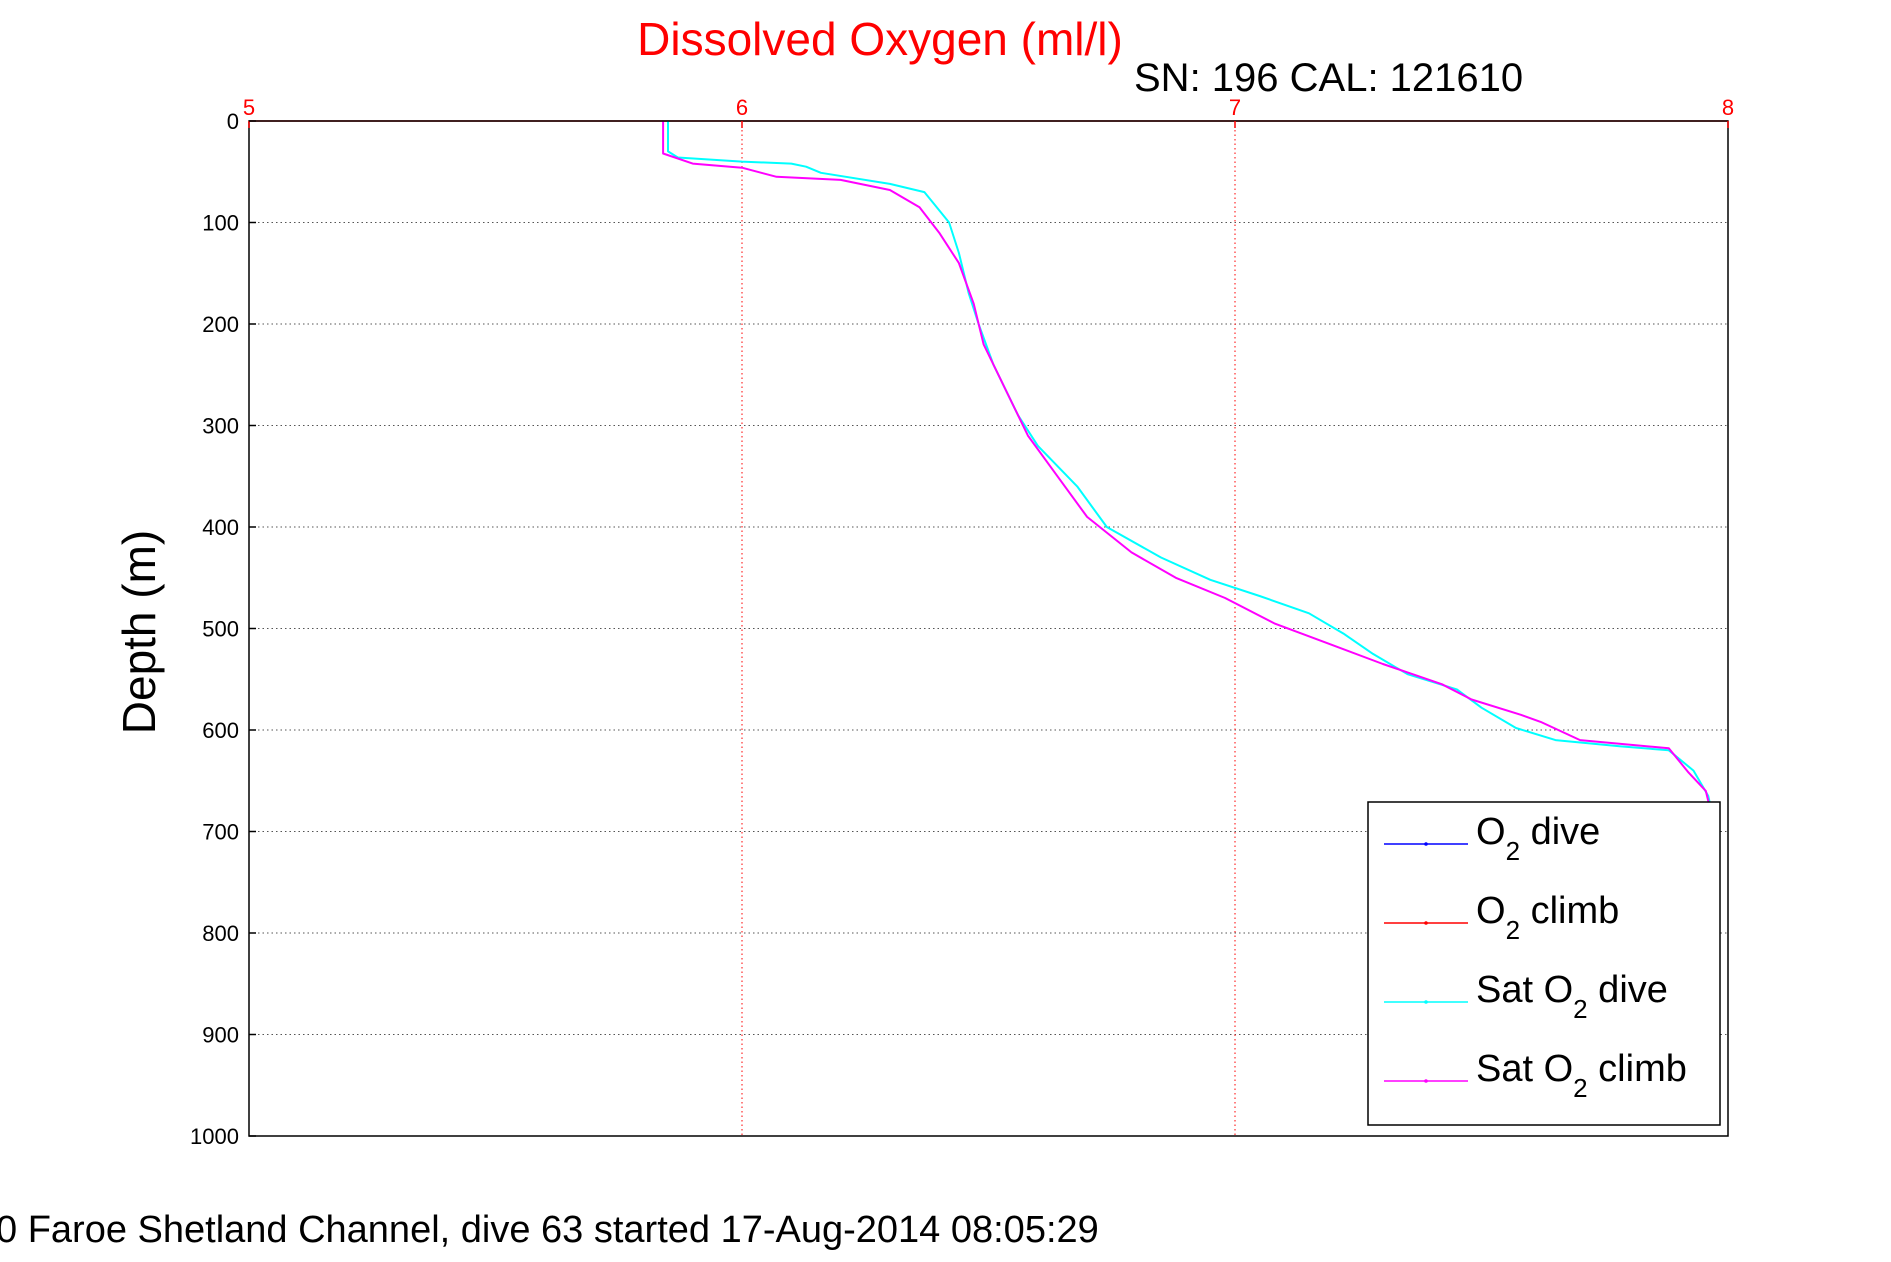 This screenshot has width=1891, height=1262. I want to click on y-tick-label: 700, so click(220, 832).